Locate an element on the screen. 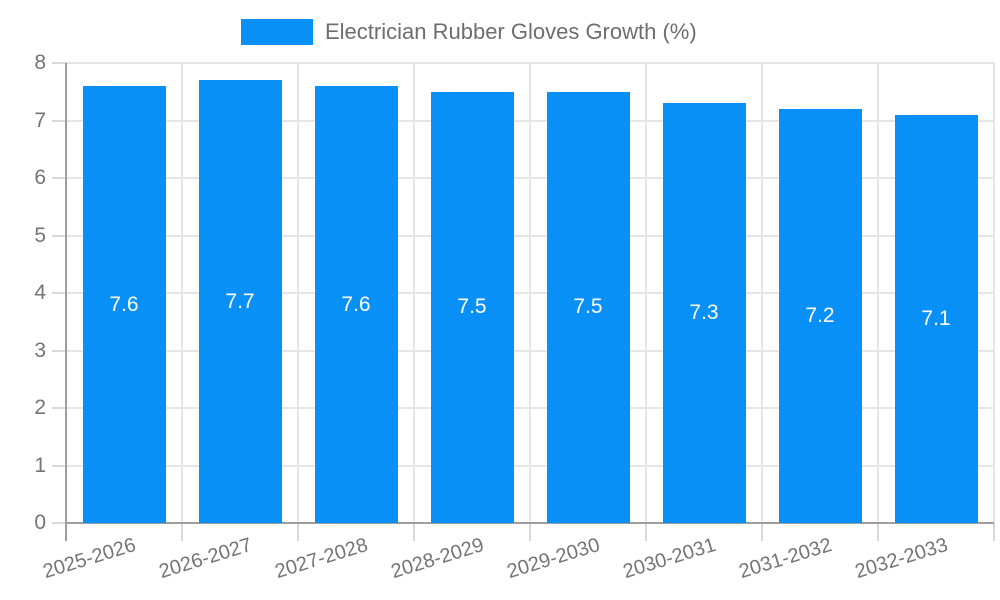 This screenshot has height=600, width=1000. y-axis-label: 4 is located at coordinates (40, 292).